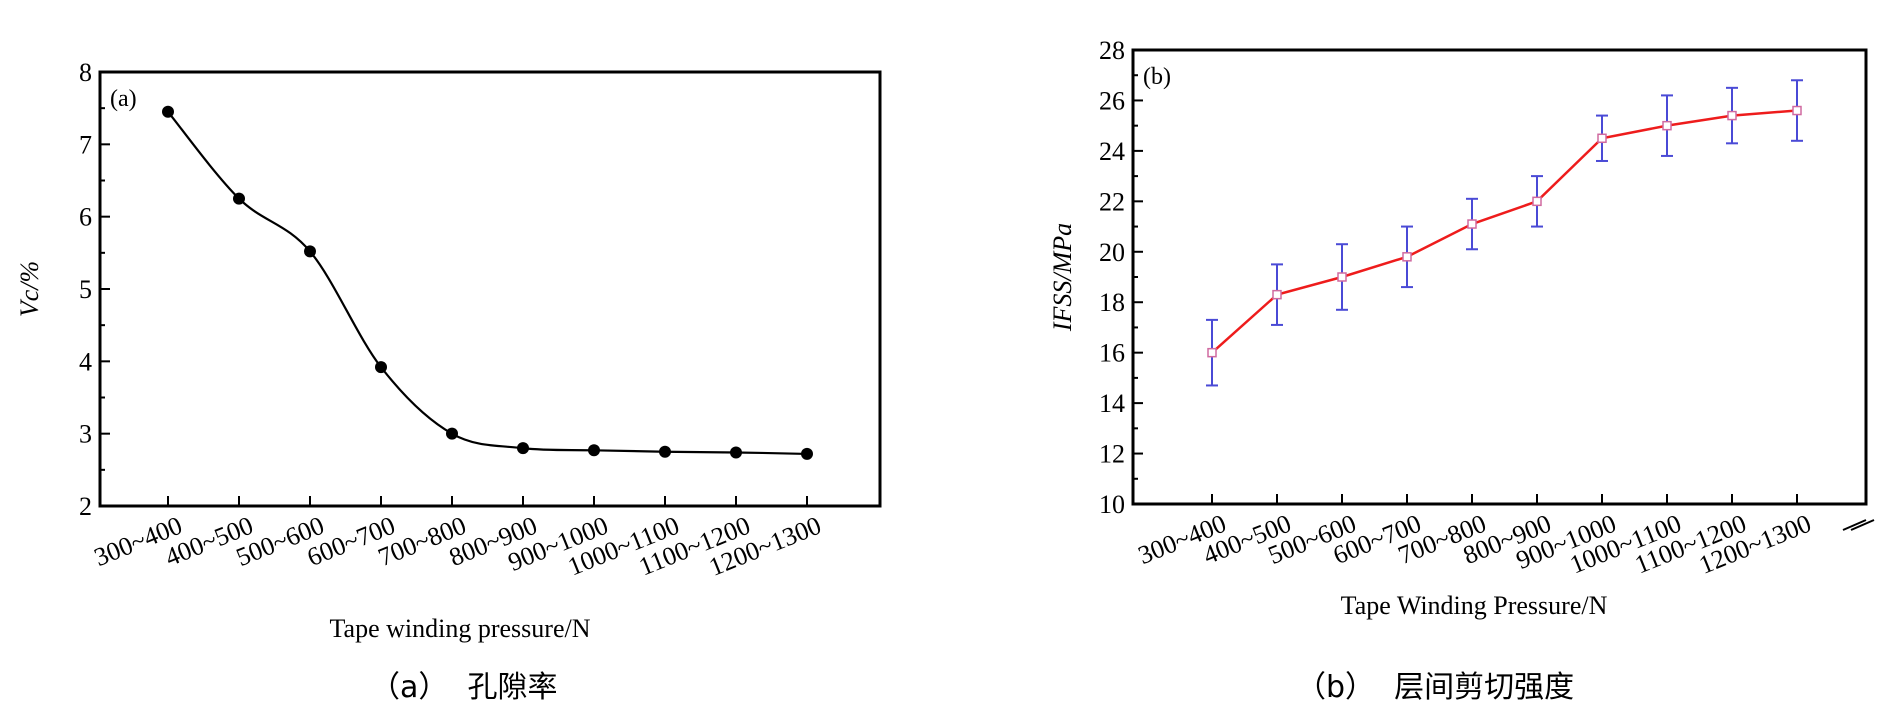 This screenshot has height=727, width=1898. I want to click on charta-y-tick-label: 2, so click(85, 506).